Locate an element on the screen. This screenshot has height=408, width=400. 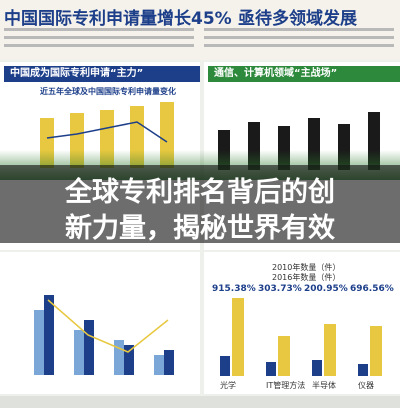
title: 中国国际专利申请量增长45% is located at coordinates (118, 19).